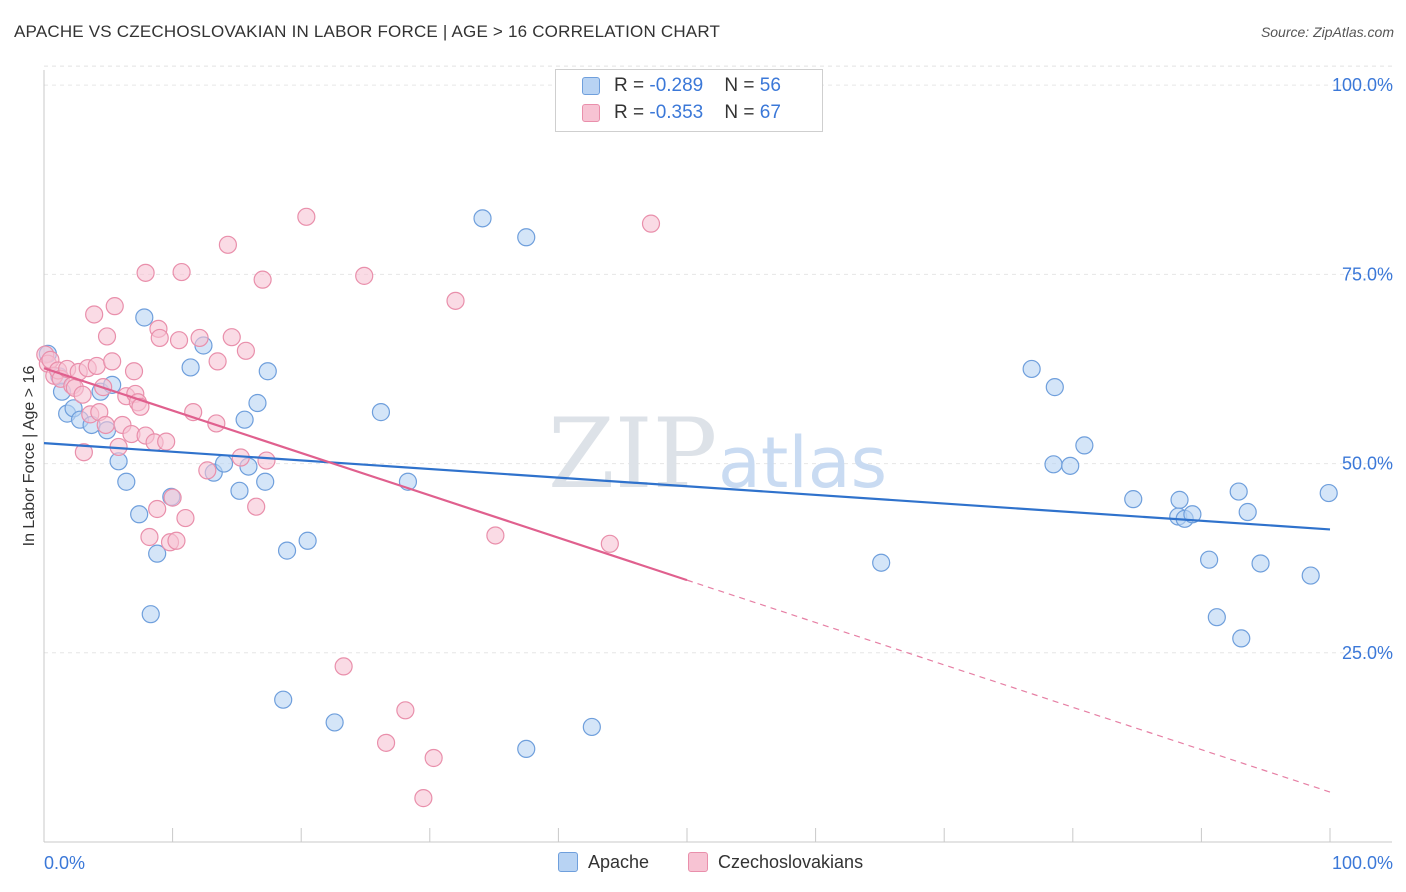 Image resolution: width=1406 pixels, height=892 pixels. Describe the element at coordinates (632, 112) in the screenshot. I see `legend-czech-r-label: R =` at that location.